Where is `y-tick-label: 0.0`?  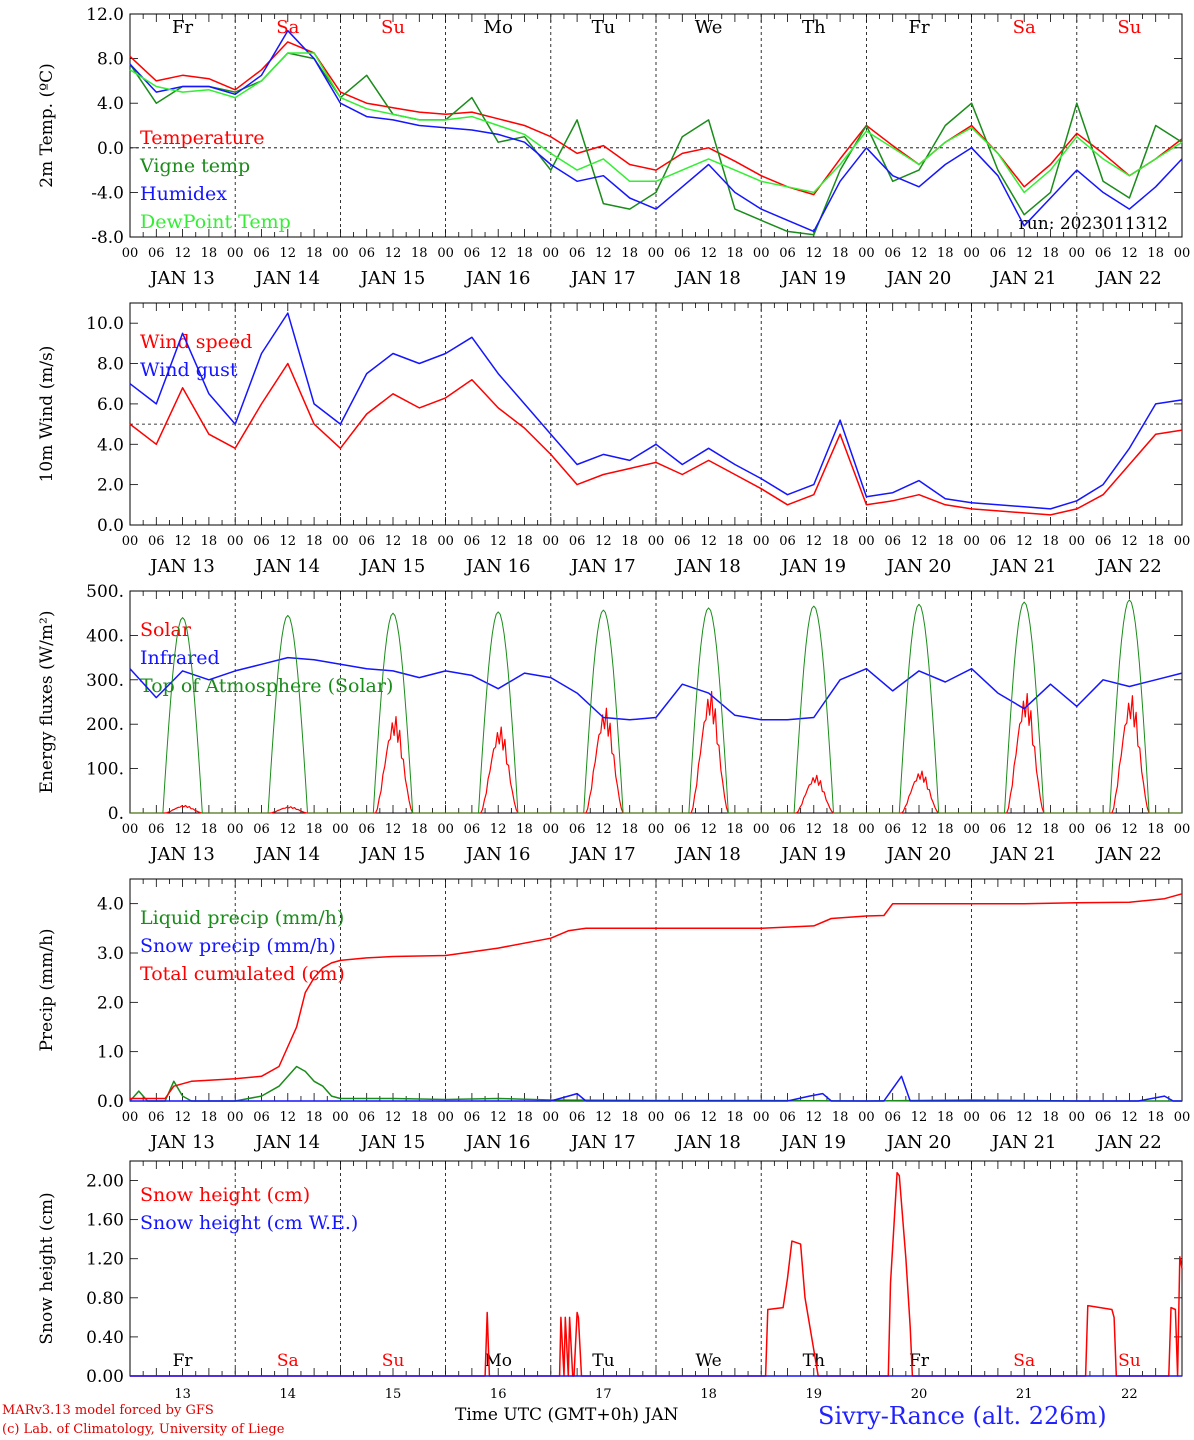 y-tick-label: 0.0 is located at coordinates (110, 526).